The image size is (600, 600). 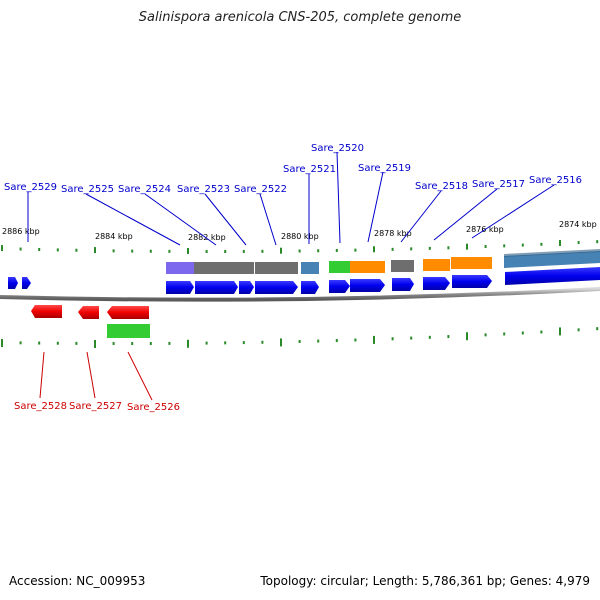 What do you see at coordinates (153, 407) in the screenshot?
I see `gene-label-sare-2526: Sare_2526` at bounding box center [153, 407].